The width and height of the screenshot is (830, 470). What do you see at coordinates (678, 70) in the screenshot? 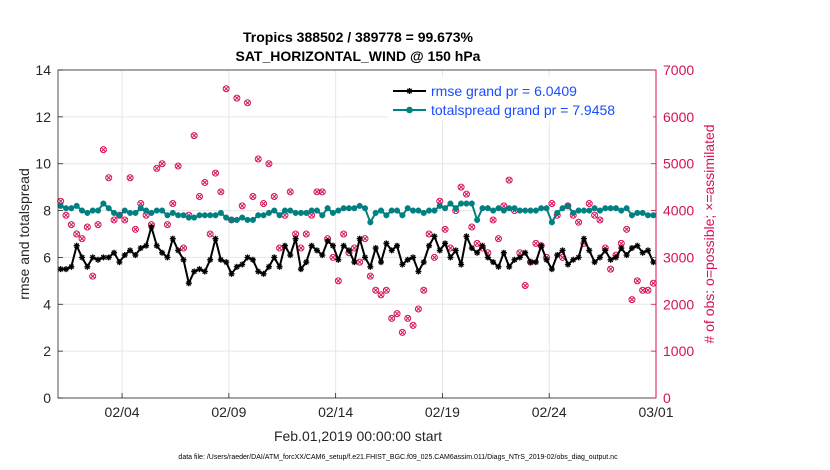
I see `y-right-tick-label: 7000` at bounding box center [678, 70].